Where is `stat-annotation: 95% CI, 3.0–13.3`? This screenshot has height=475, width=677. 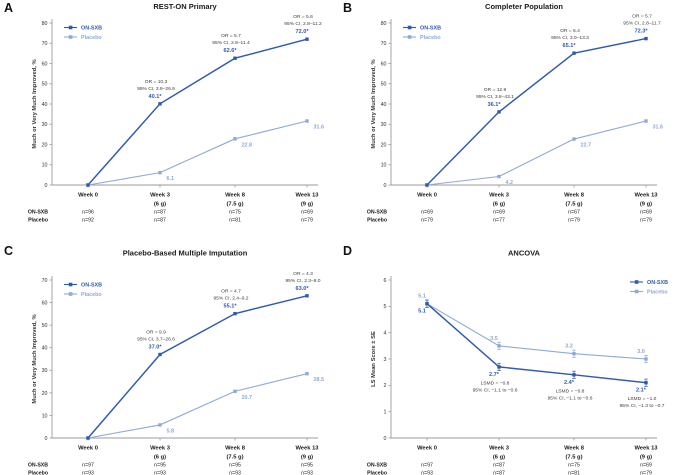
stat-annotation: 95% CI, 3.0–13.3 is located at coordinates (570, 38).